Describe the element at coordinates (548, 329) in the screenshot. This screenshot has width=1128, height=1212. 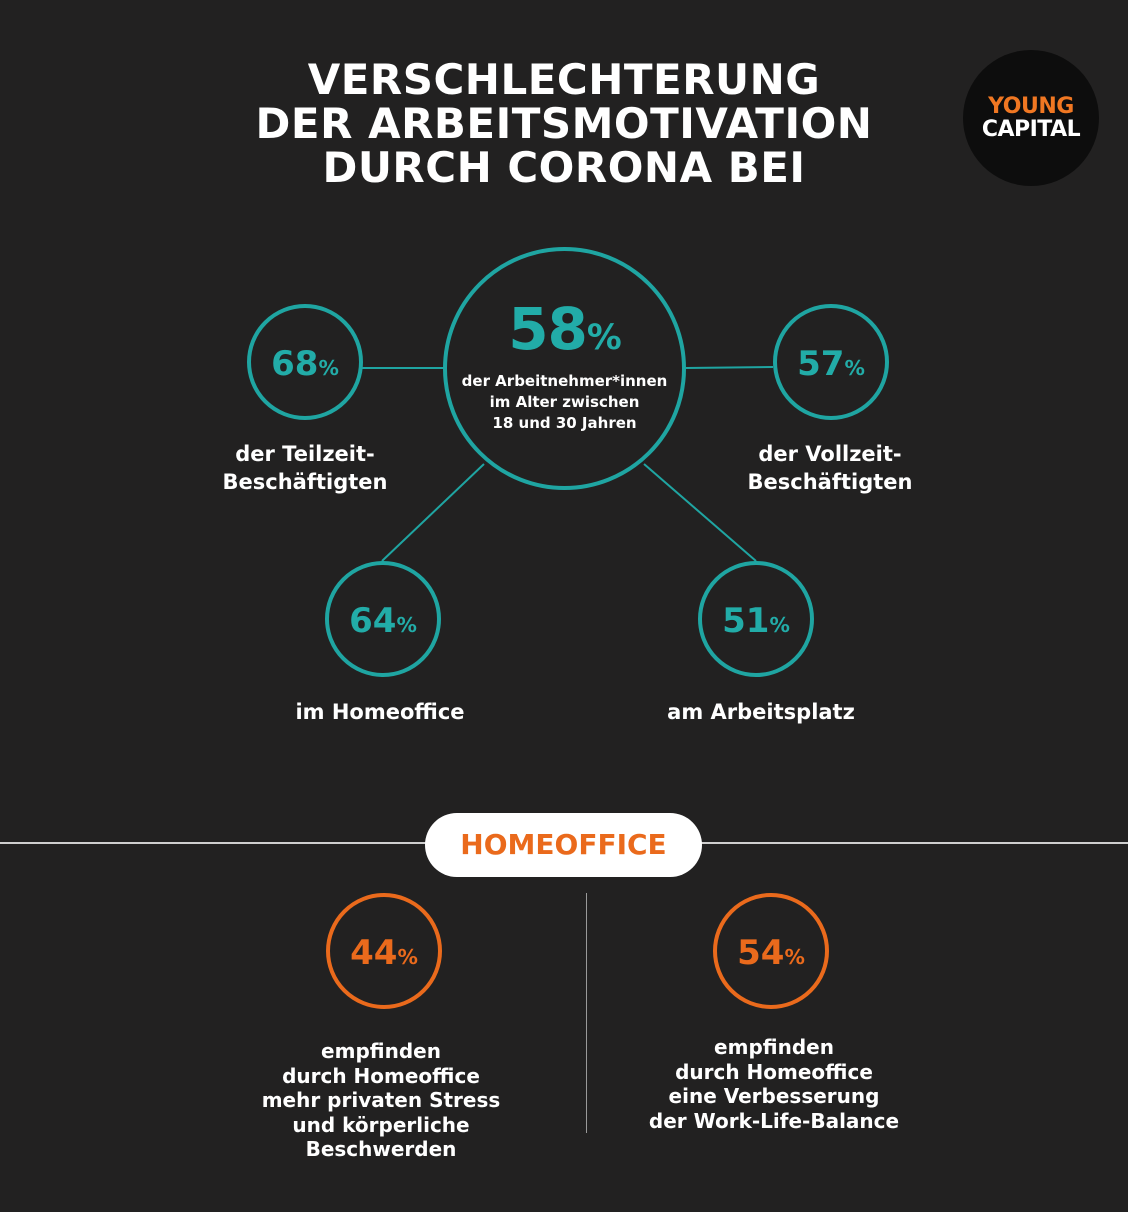
I see `center-value: 58` at that location.